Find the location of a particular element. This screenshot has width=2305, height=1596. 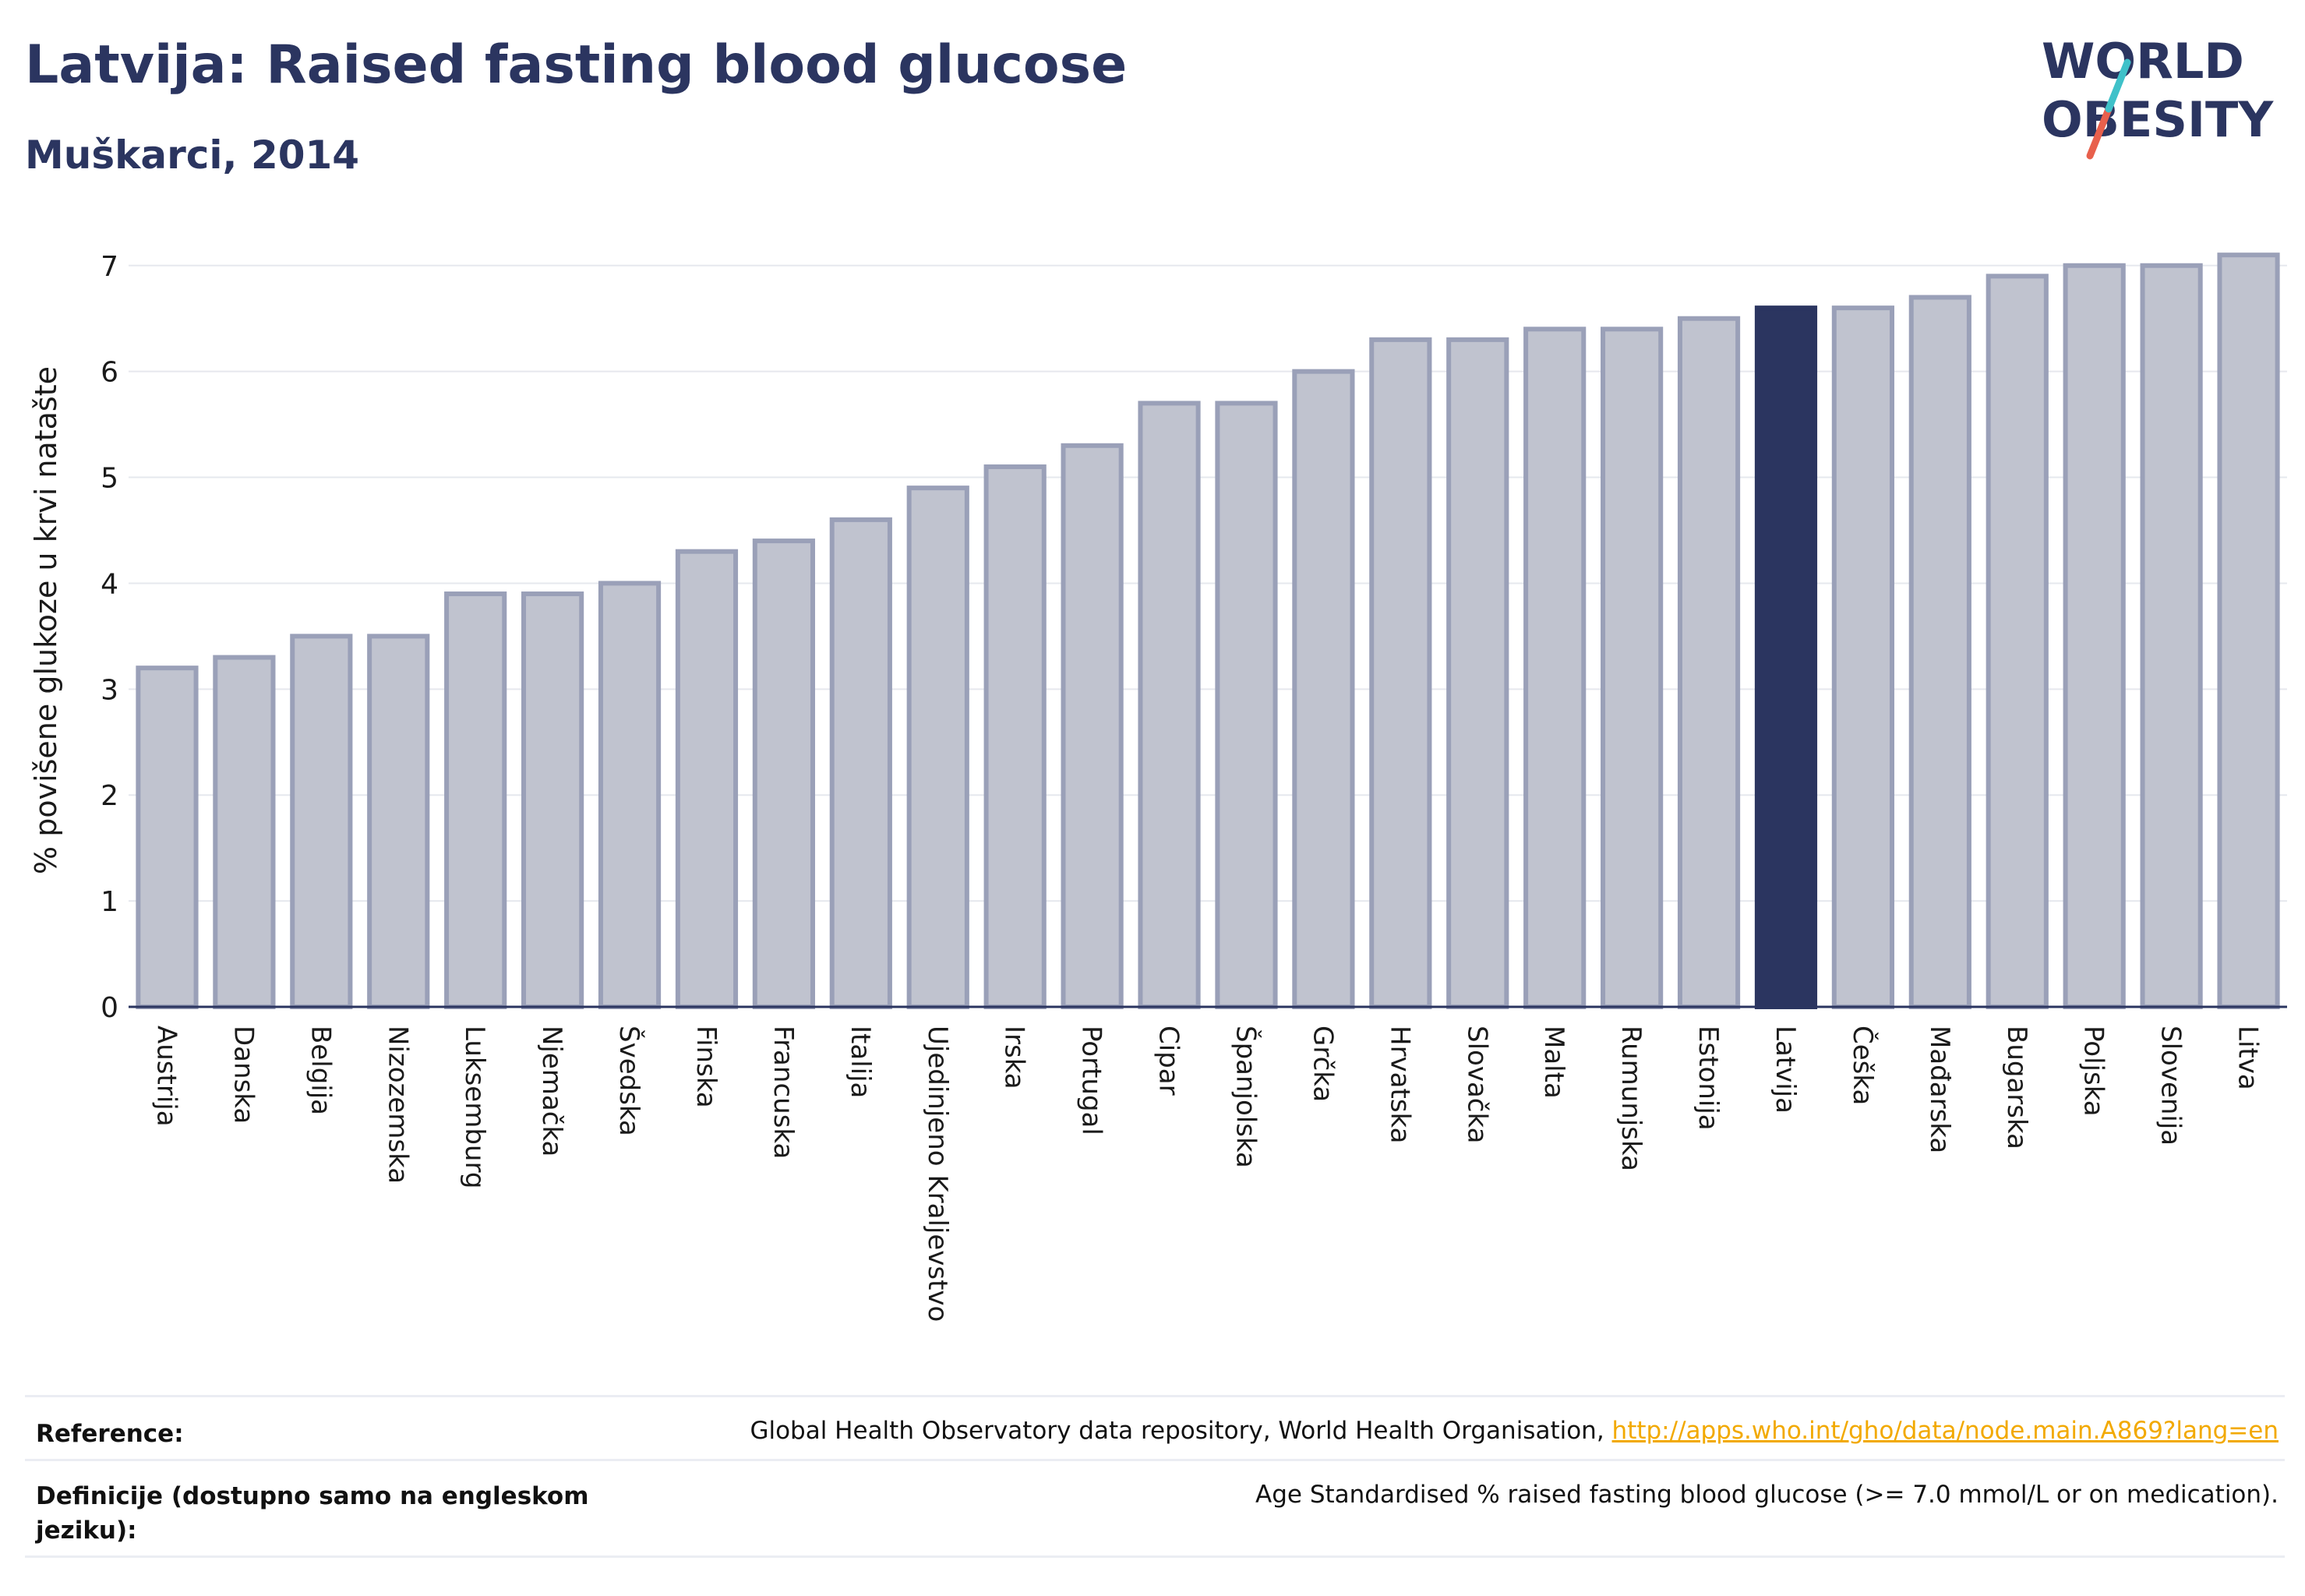

bar-cipar is located at coordinates (1169, 705).